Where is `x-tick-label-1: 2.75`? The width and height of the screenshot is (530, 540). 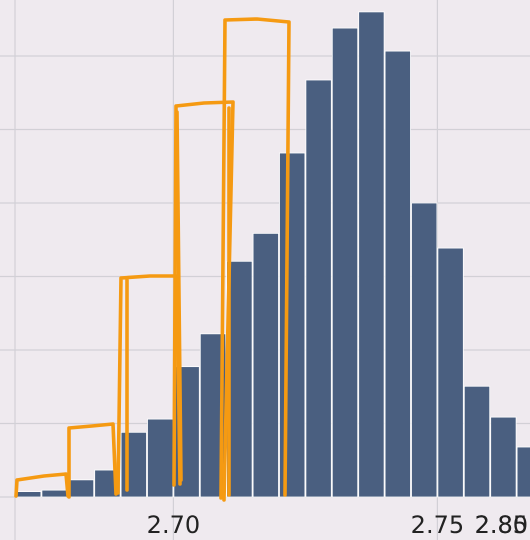
x-tick-label-1: 2.75 is located at coordinates (437, 525).